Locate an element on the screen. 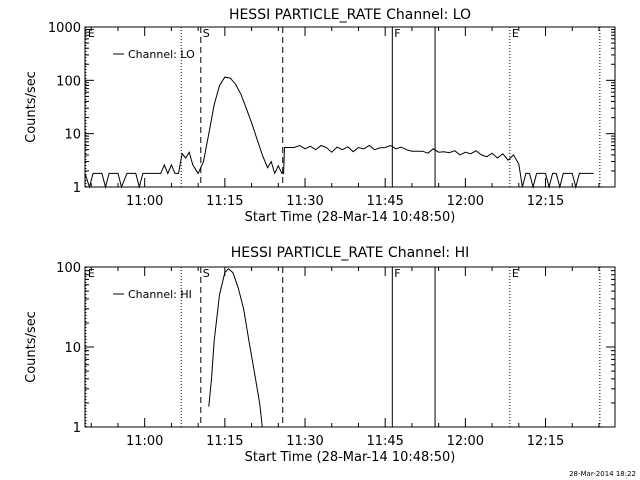 The height and width of the screenshot is (480, 640). legend-label: Channel: HI is located at coordinates (160, 294).